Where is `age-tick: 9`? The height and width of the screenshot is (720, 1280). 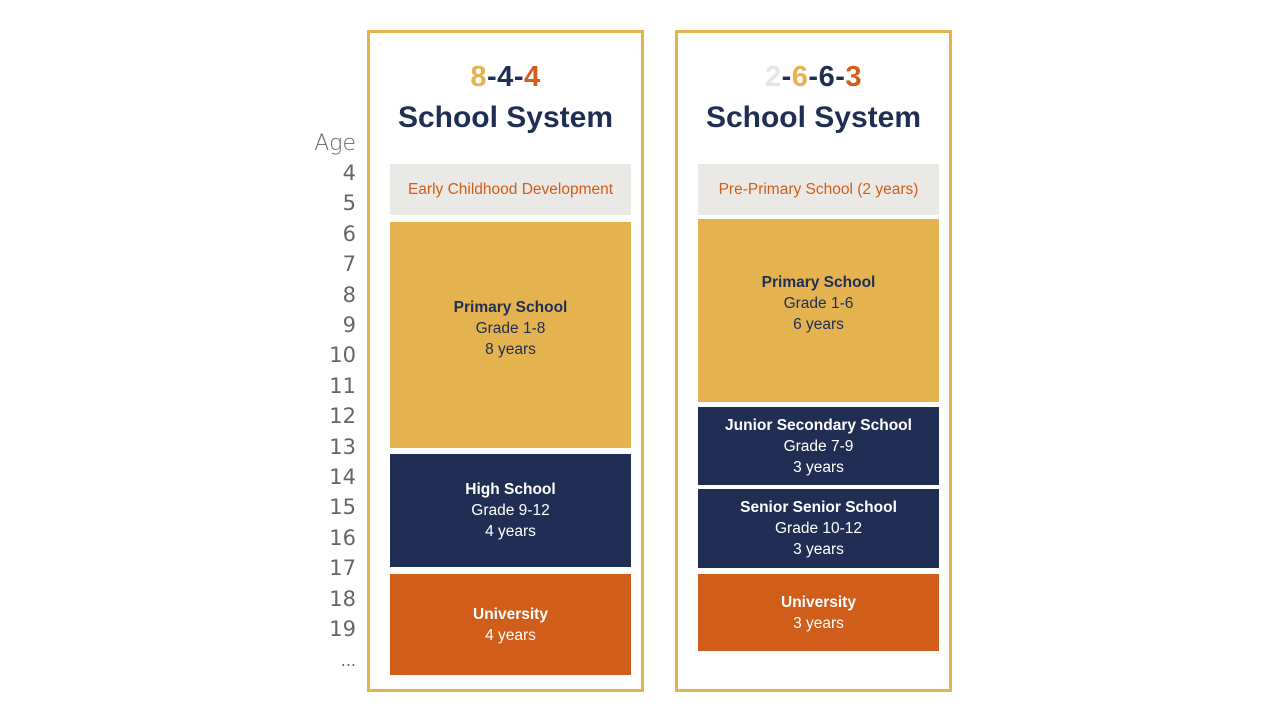 age-tick: 9 is located at coordinates (349, 325).